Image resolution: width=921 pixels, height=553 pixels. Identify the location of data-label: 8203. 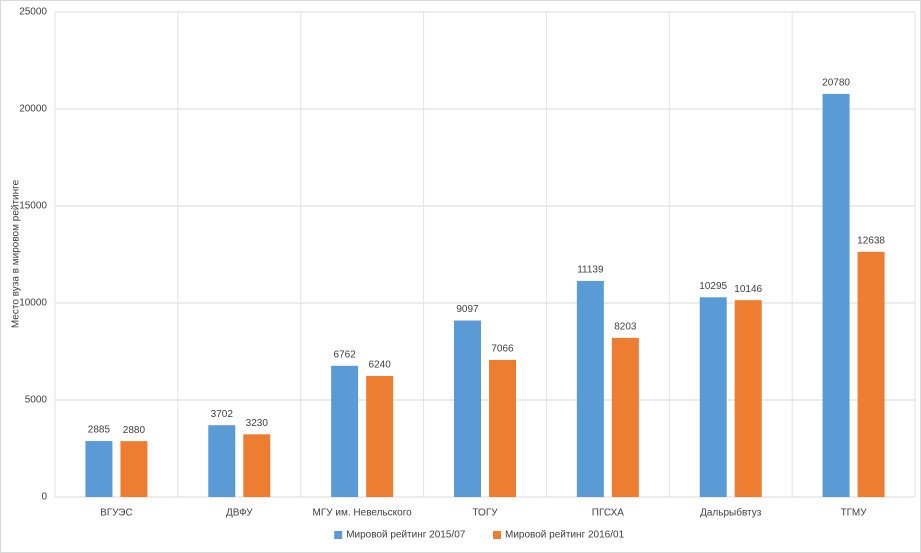
(625, 327).